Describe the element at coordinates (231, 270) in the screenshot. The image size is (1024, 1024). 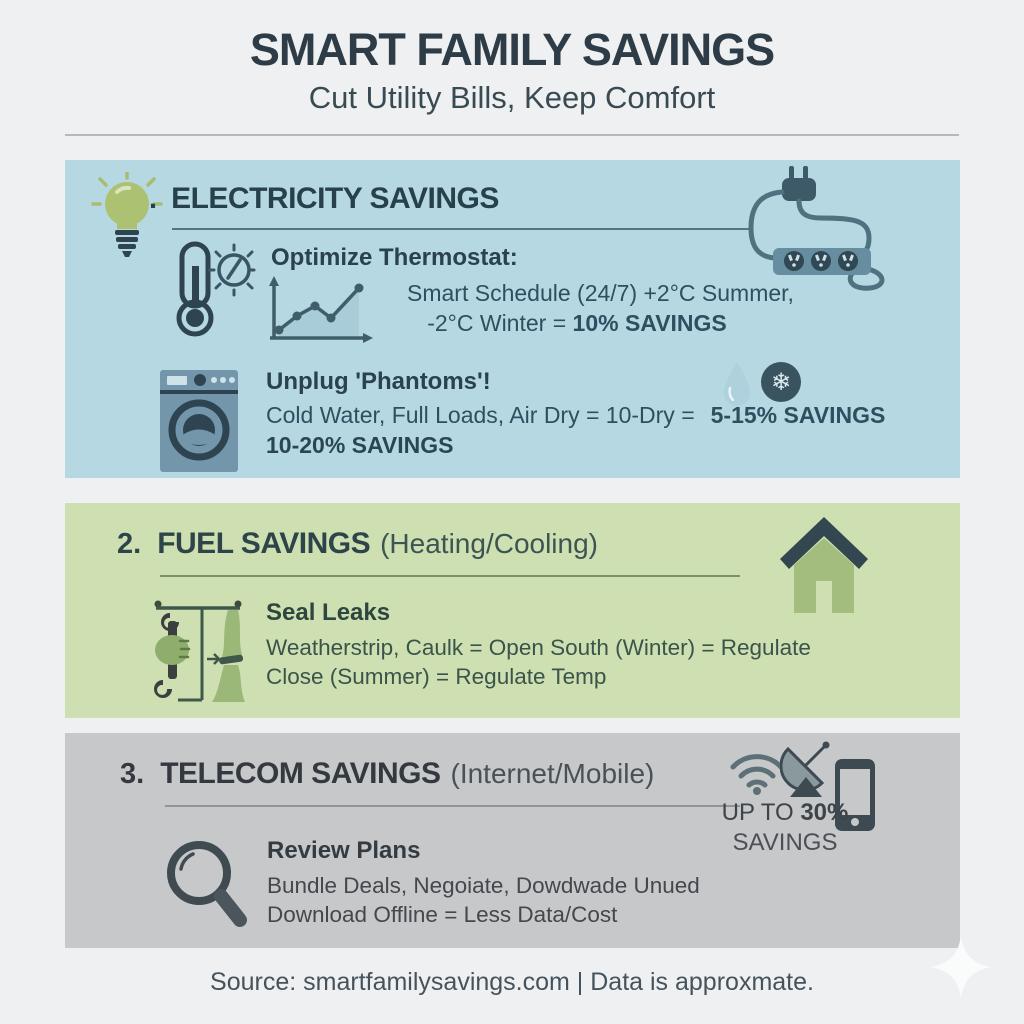
I see `thermostat-dial-icon` at that location.